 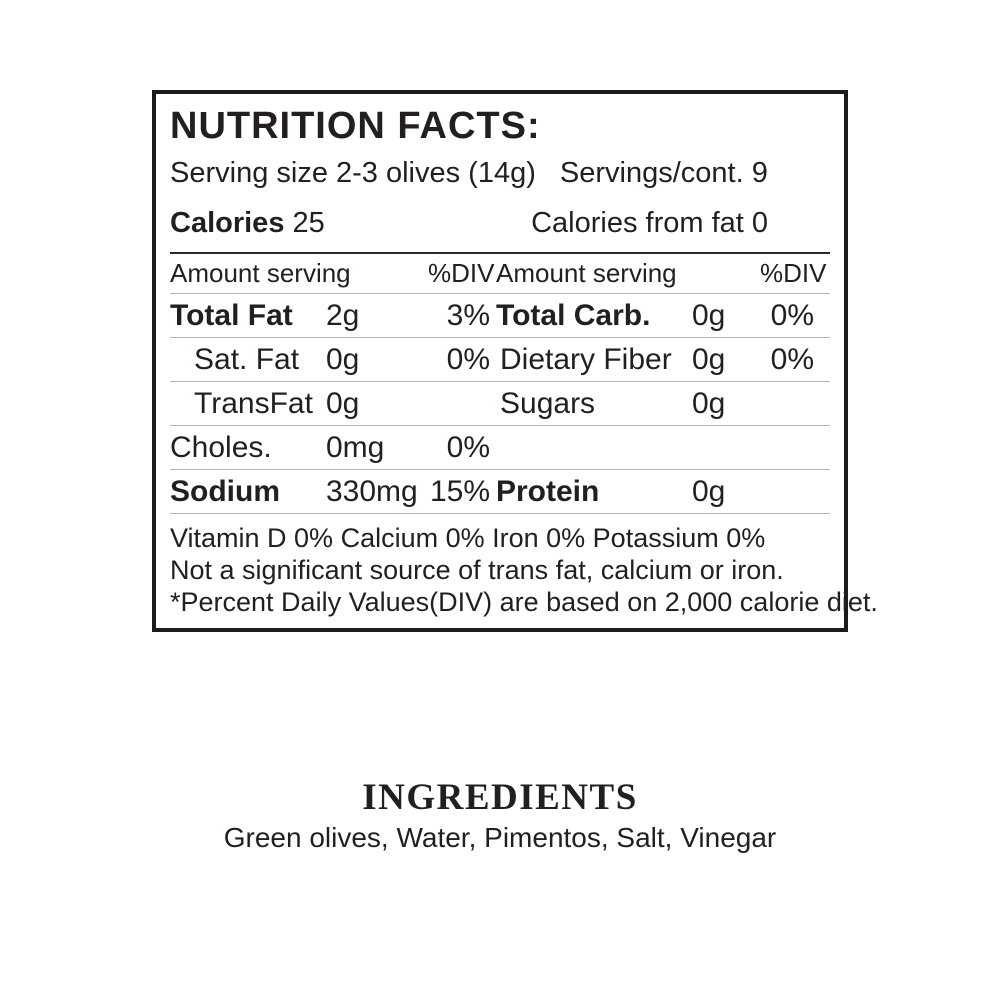 What do you see at coordinates (663, 173) in the screenshot?
I see `servings-per-container-text: Servings/cont. 9` at bounding box center [663, 173].